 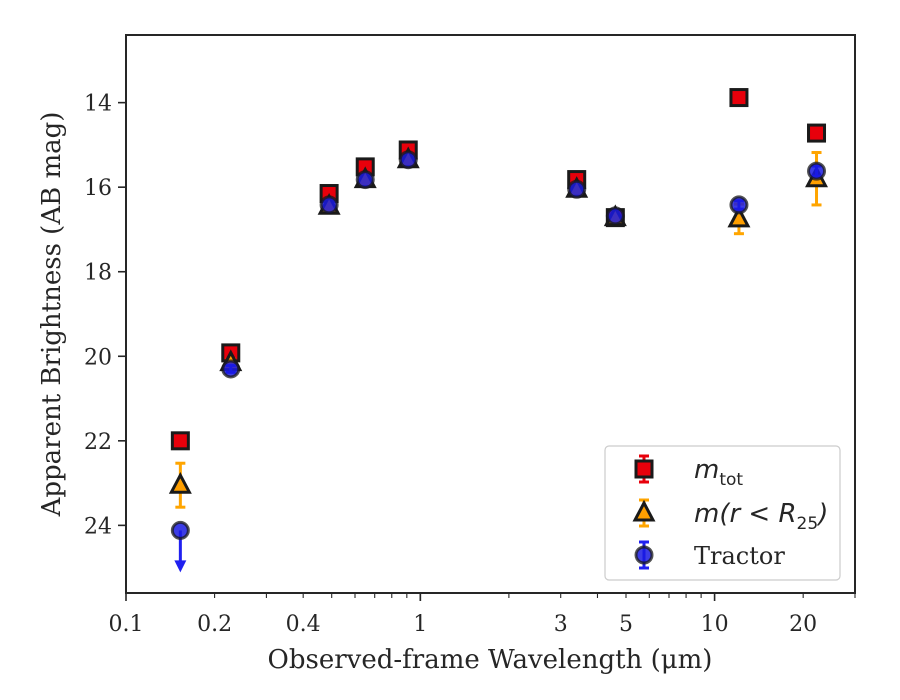 What do you see at coordinates (715, 624) in the screenshot?
I see `x-tick-label: 10` at bounding box center [715, 624].